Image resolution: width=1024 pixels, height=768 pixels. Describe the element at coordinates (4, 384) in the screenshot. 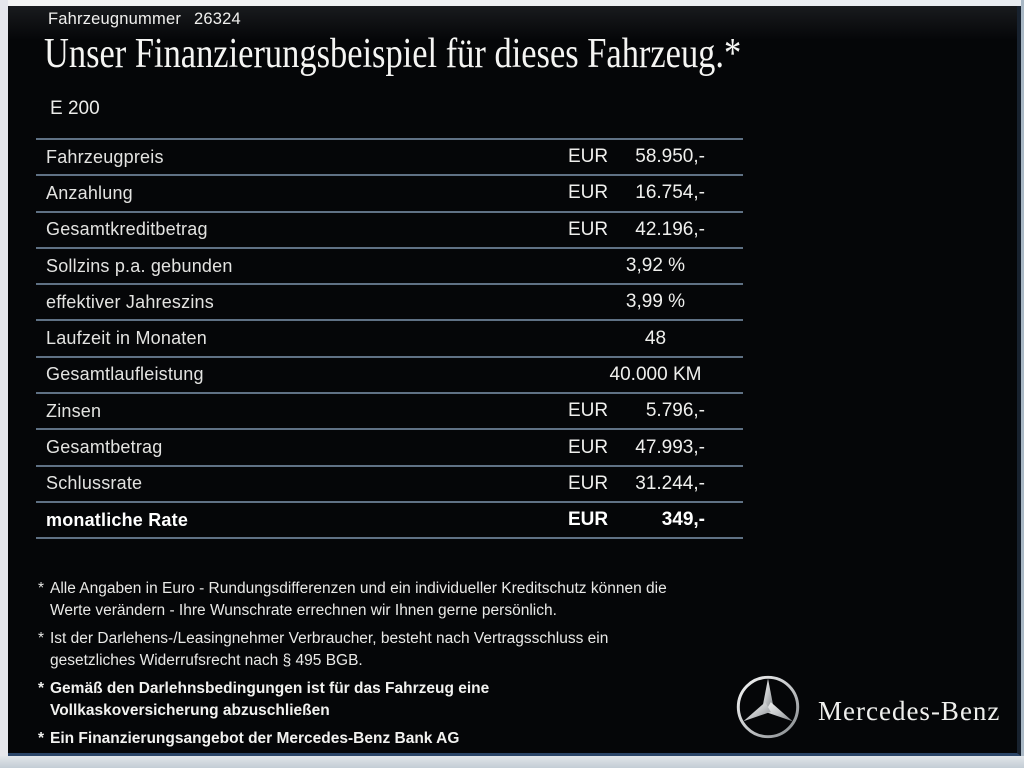

I see `frame-strip-left` at that location.